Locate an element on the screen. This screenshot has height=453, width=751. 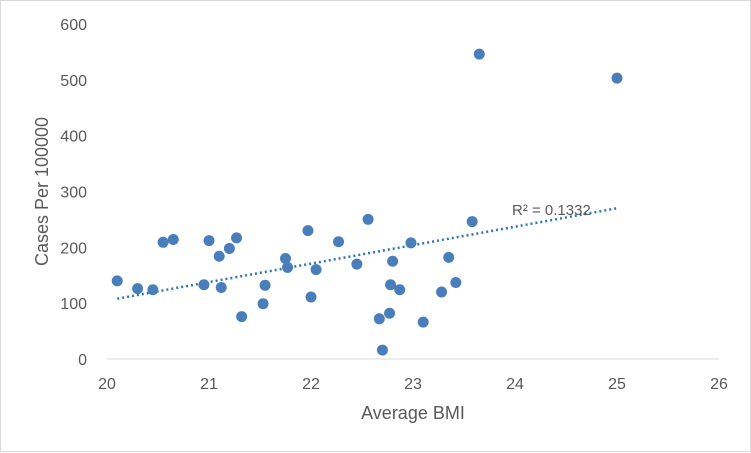
y-tick-label: 300 is located at coordinates (73, 193).